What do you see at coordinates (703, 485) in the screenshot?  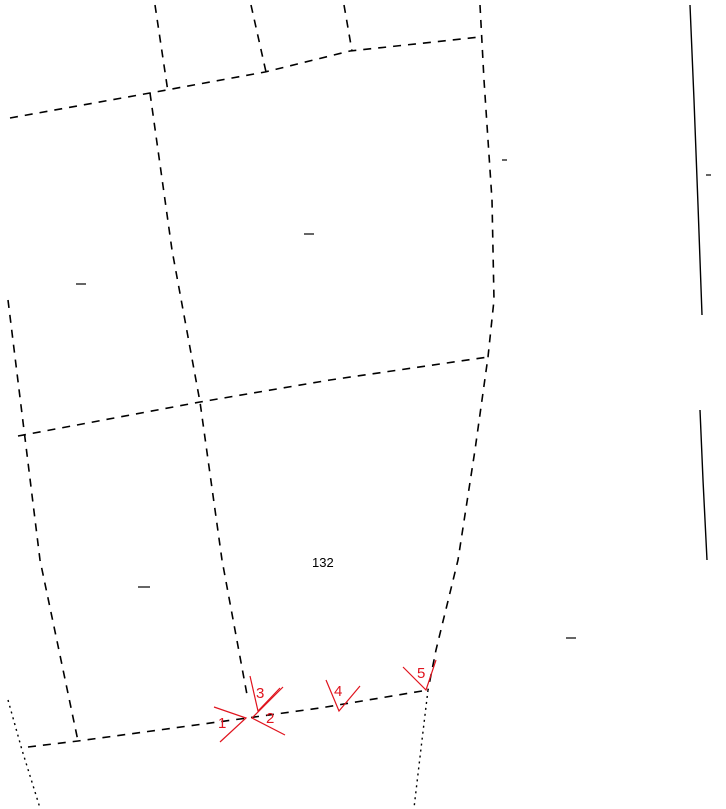 I see `boundary-far-east-lower` at bounding box center [703, 485].